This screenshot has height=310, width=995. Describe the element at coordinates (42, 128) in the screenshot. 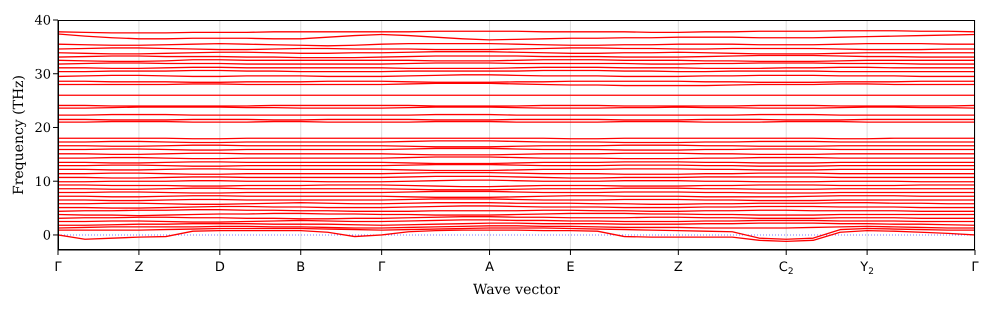

I see `y-tick-label: 20` at that location.